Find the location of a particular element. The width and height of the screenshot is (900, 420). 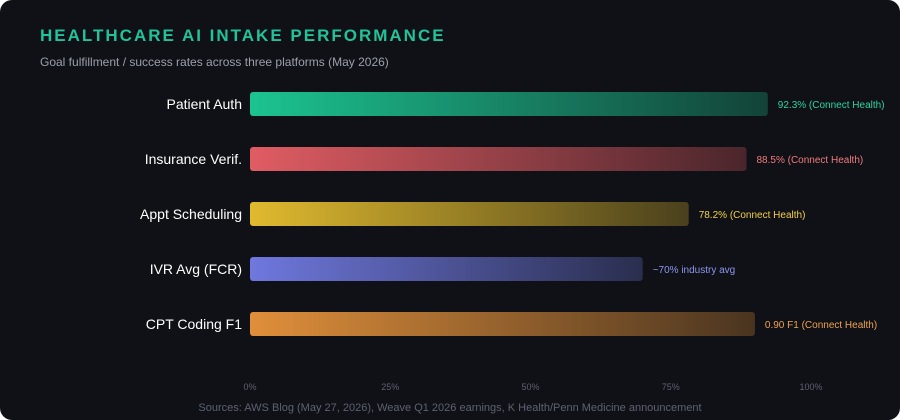

data-label: 92.3% (Connect Health) is located at coordinates (831, 105).